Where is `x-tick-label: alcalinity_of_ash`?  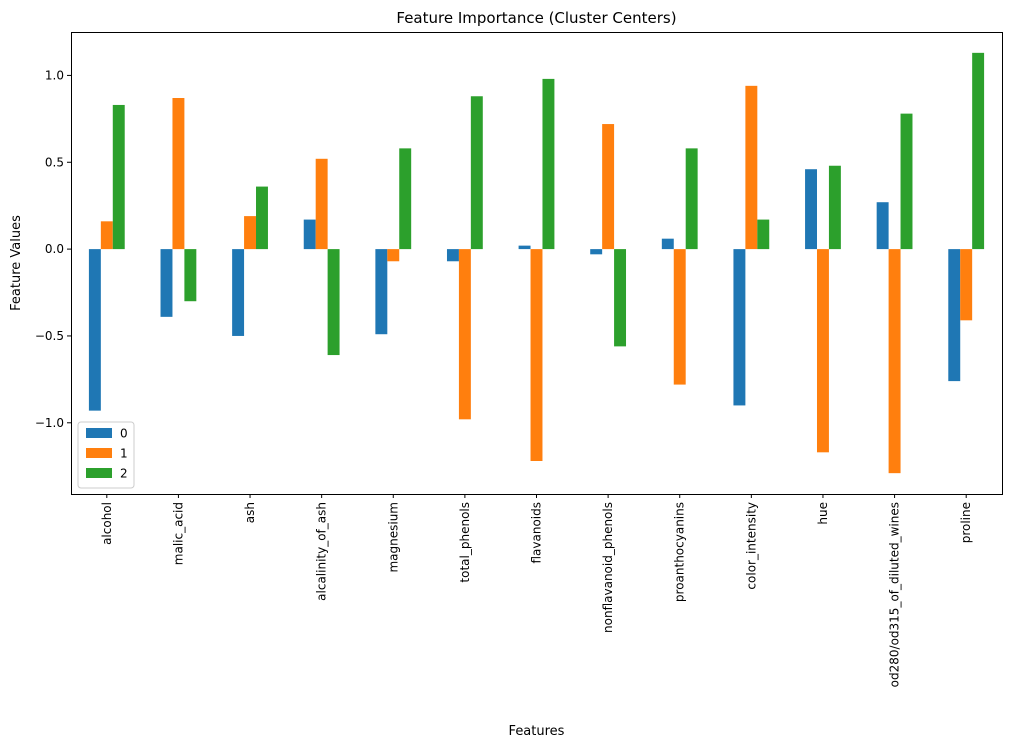 x-tick-label: alcalinity_of_ash is located at coordinates (322, 551).